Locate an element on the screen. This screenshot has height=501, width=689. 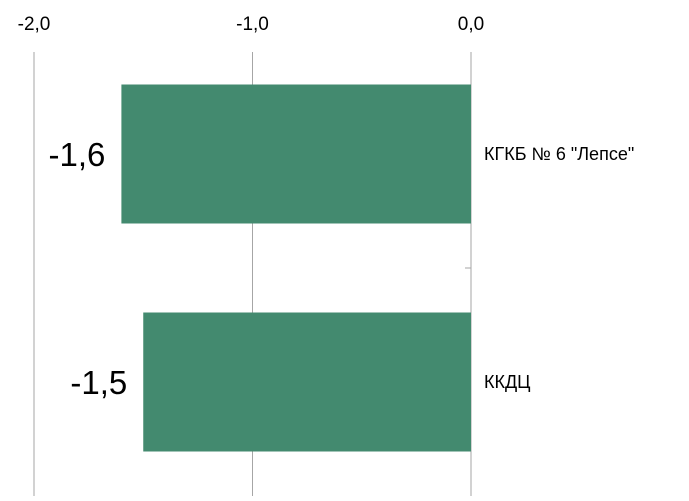
category-label: ККДЦ is located at coordinates (507, 382).